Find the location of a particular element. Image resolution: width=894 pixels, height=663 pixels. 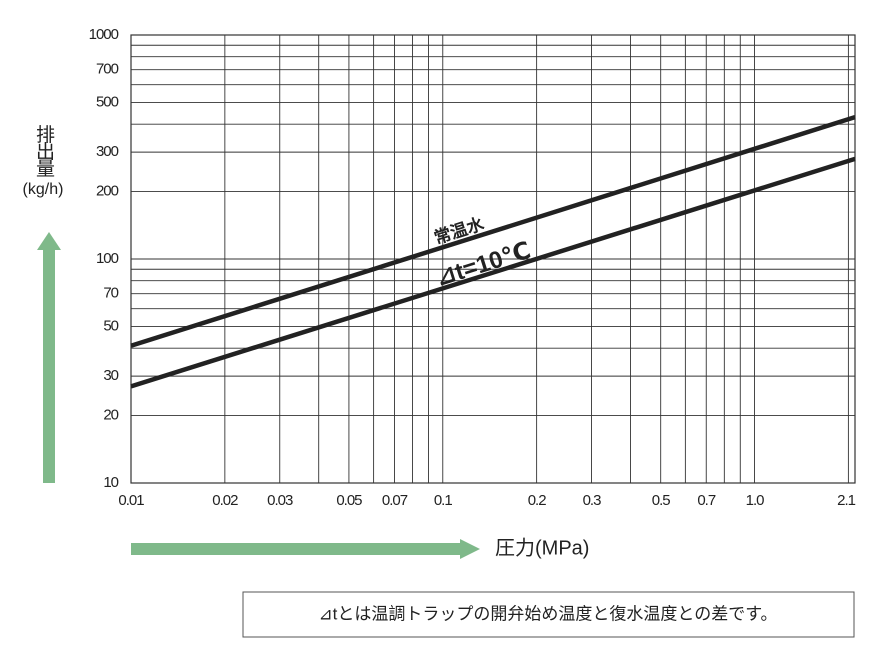

x-tick-label: 0.03 is located at coordinates (280, 500).